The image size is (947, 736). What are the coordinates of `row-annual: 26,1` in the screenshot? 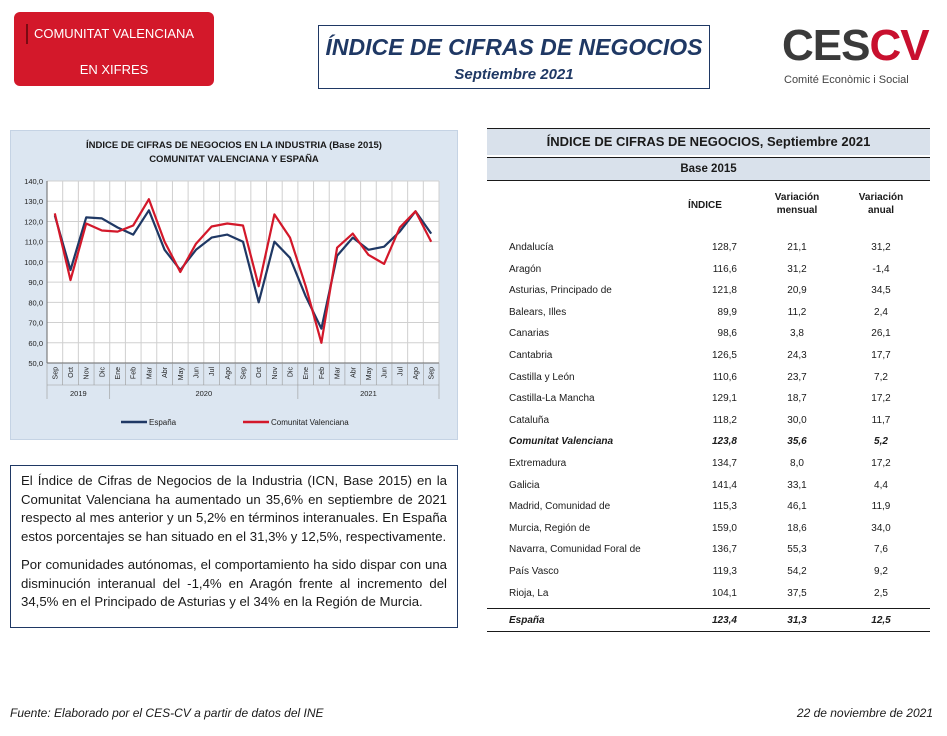 It's located at (881, 334).